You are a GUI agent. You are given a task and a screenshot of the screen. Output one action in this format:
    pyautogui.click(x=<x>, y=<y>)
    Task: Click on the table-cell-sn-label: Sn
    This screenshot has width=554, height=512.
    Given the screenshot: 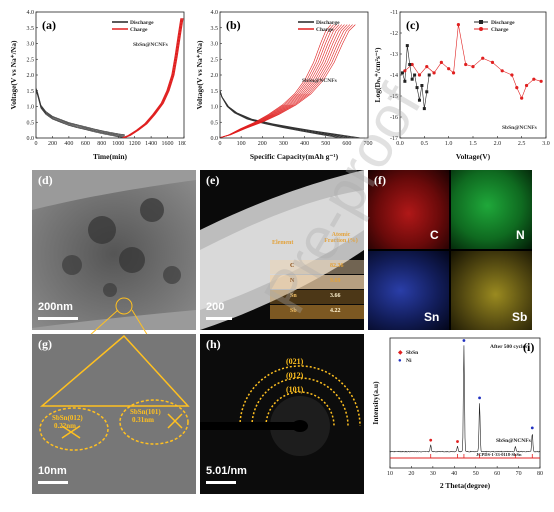 What is the action you would take?
    pyautogui.click(x=293, y=296)
    